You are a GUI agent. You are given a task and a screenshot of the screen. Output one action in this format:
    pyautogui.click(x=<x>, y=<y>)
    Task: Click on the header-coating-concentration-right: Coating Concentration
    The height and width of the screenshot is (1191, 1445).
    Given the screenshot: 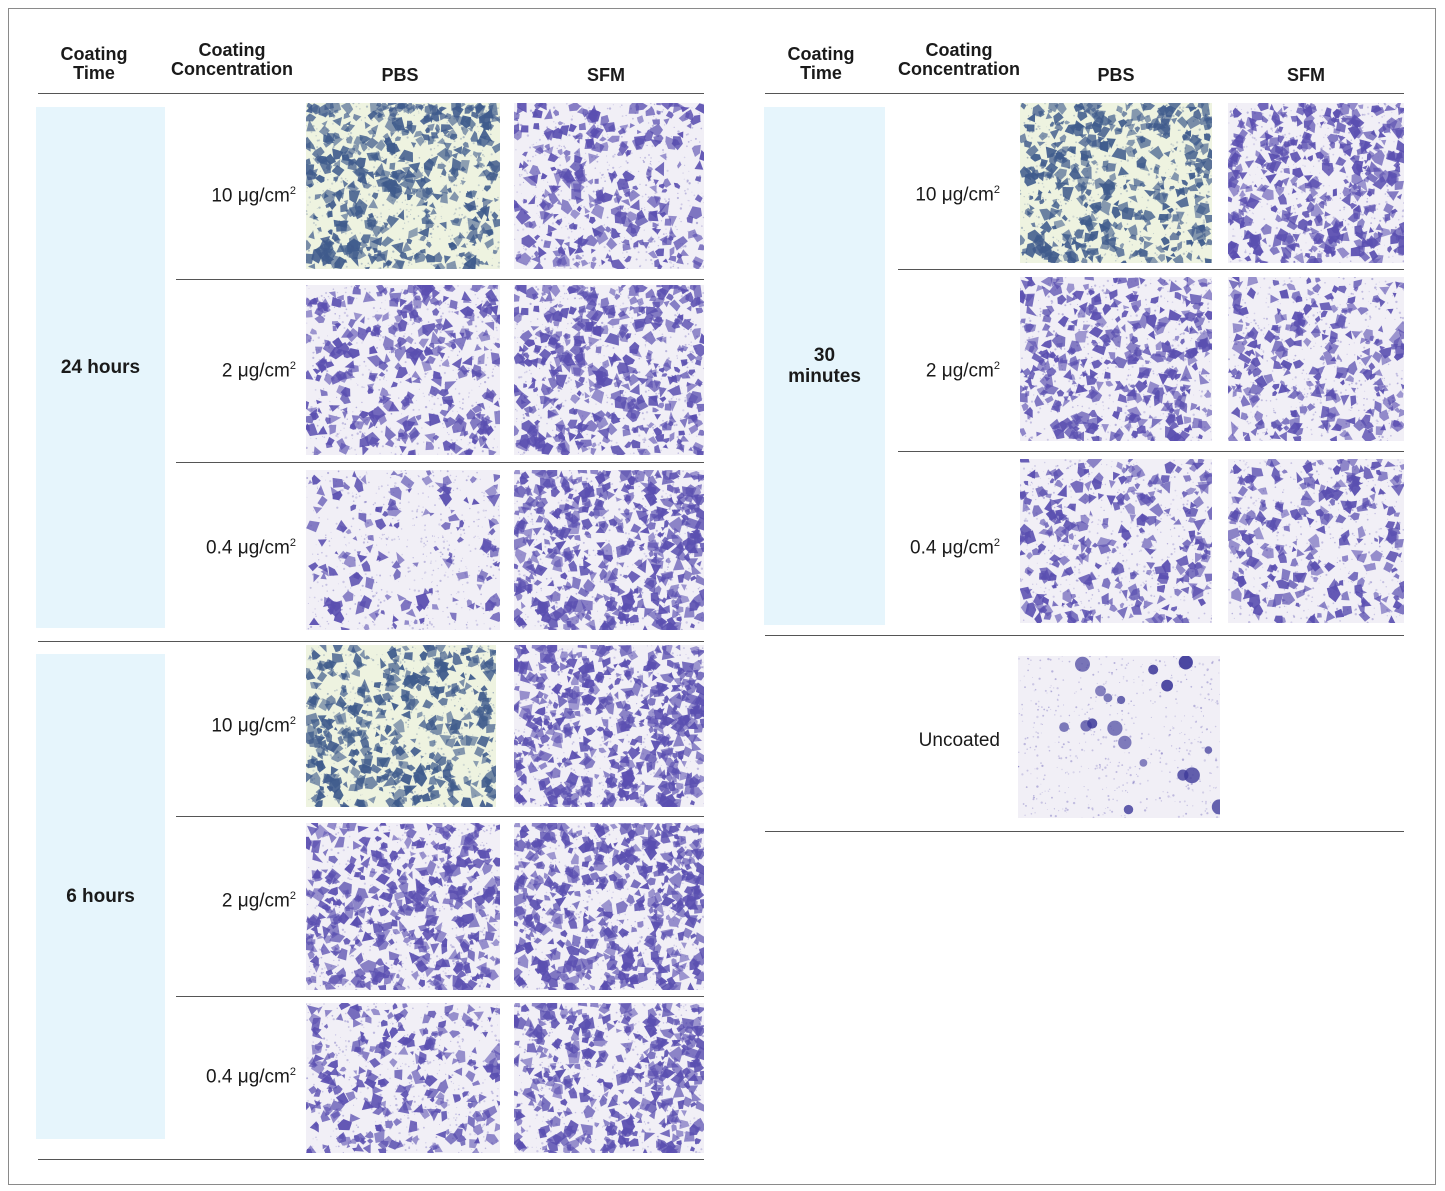 What is the action you would take?
    pyautogui.click(x=958, y=59)
    